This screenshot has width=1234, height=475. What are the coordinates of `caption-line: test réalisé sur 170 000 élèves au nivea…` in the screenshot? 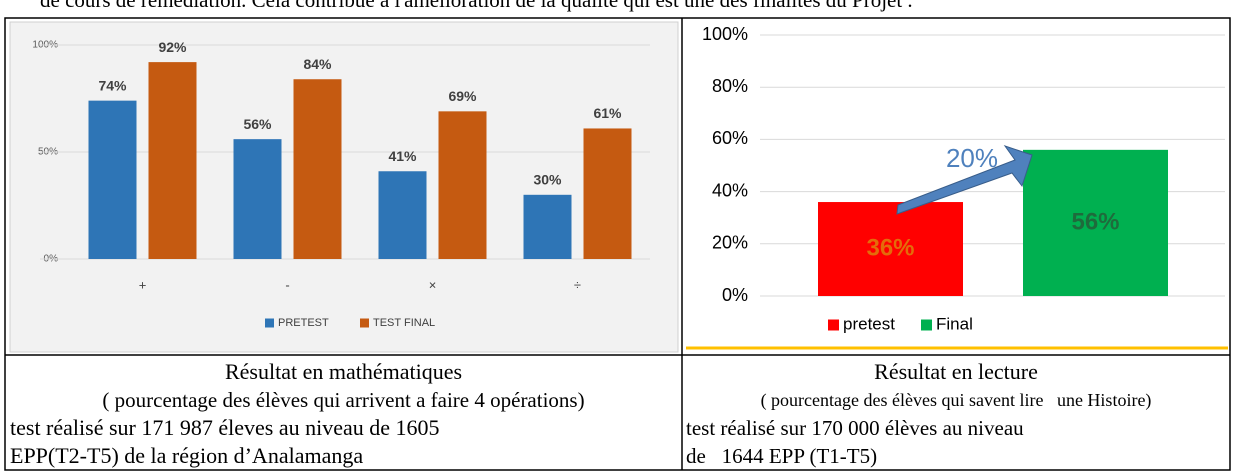 It's located at (855, 428).